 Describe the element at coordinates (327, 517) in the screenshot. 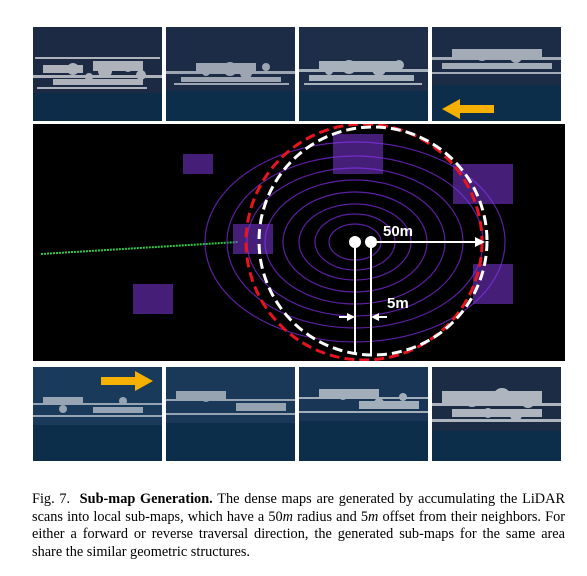

I see `caption-text-2: radius and` at that location.